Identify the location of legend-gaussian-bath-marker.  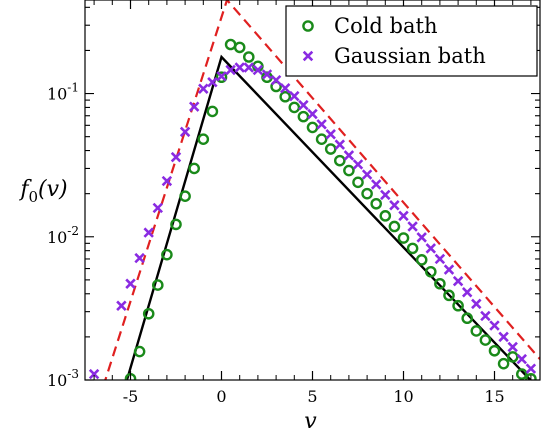
(308, 56).